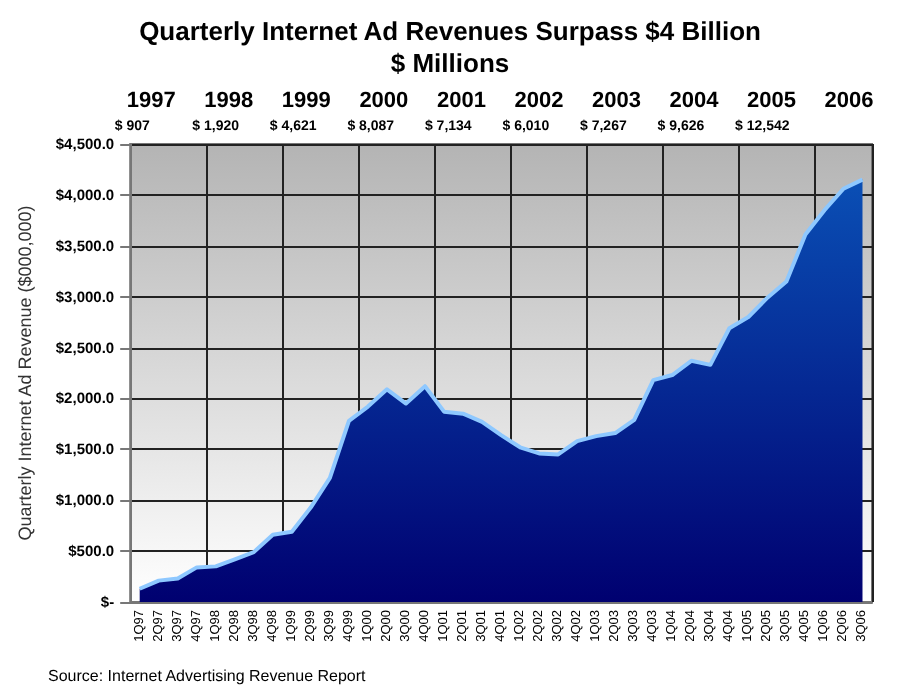 This screenshot has height=698, width=900. I want to click on chart-title: Quarterly Internet Ad Revenues Surpass $4 Billion, so click(450, 31).